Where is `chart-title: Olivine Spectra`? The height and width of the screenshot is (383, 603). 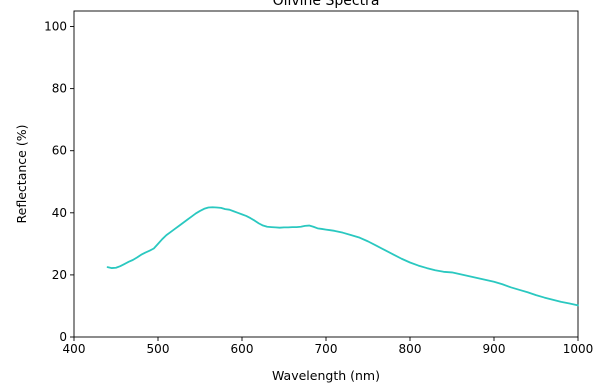 chart-title: Olivine Spectra is located at coordinates (326, 4).